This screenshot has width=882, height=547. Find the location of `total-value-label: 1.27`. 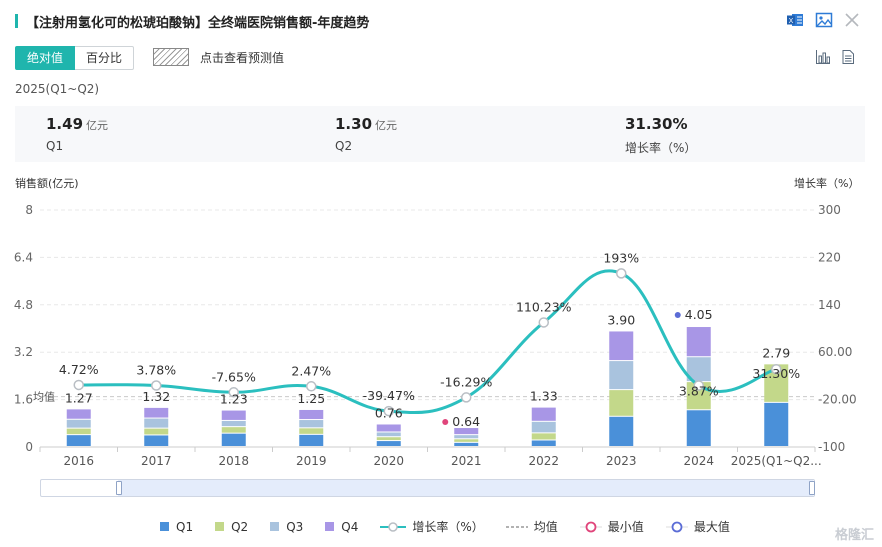

total-value-label: 1.27 is located at coordinates (79, 397).